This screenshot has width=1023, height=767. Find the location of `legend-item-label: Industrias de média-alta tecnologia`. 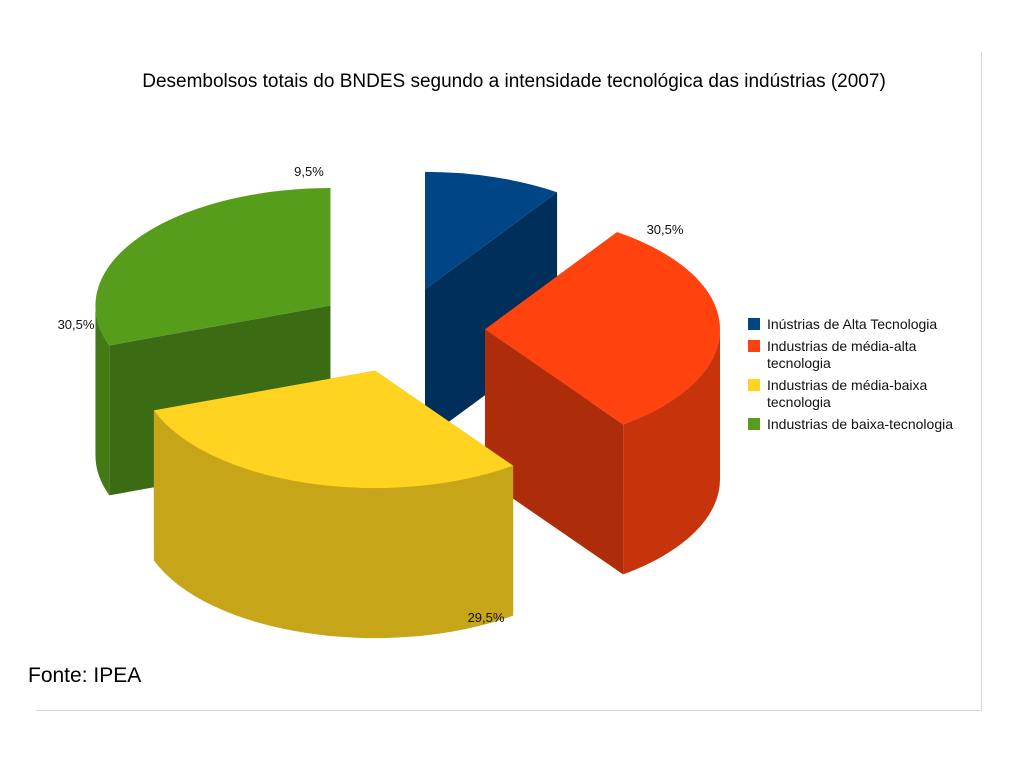

legend-item-label: Industrias de média-alta tecnologia is located at coordinates (842, 354).